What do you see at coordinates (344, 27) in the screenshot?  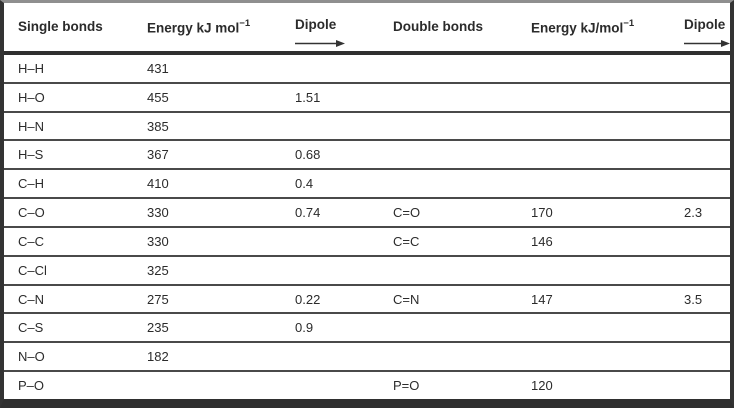 I see `header-dipole-single: Dipole` at bounding box center [344, 27].